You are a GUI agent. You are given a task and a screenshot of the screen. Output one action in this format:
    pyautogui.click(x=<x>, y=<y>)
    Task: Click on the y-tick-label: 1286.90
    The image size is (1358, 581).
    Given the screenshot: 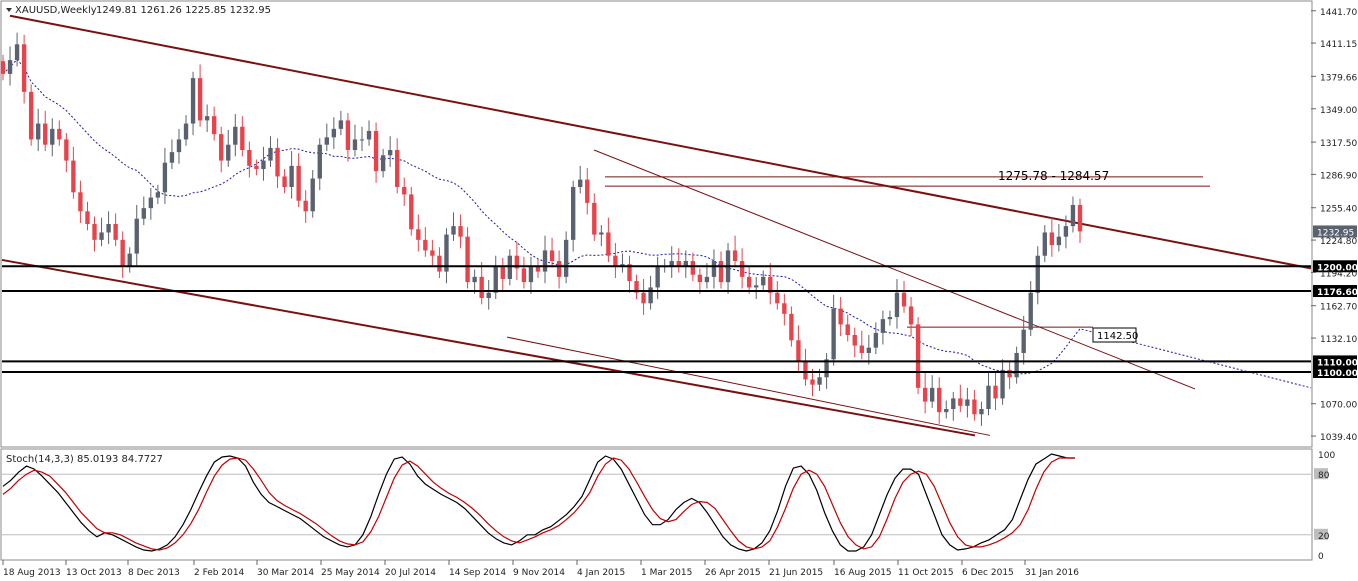 What is the action you would take?
    pyautogui.click(x=1338, y=176)
    